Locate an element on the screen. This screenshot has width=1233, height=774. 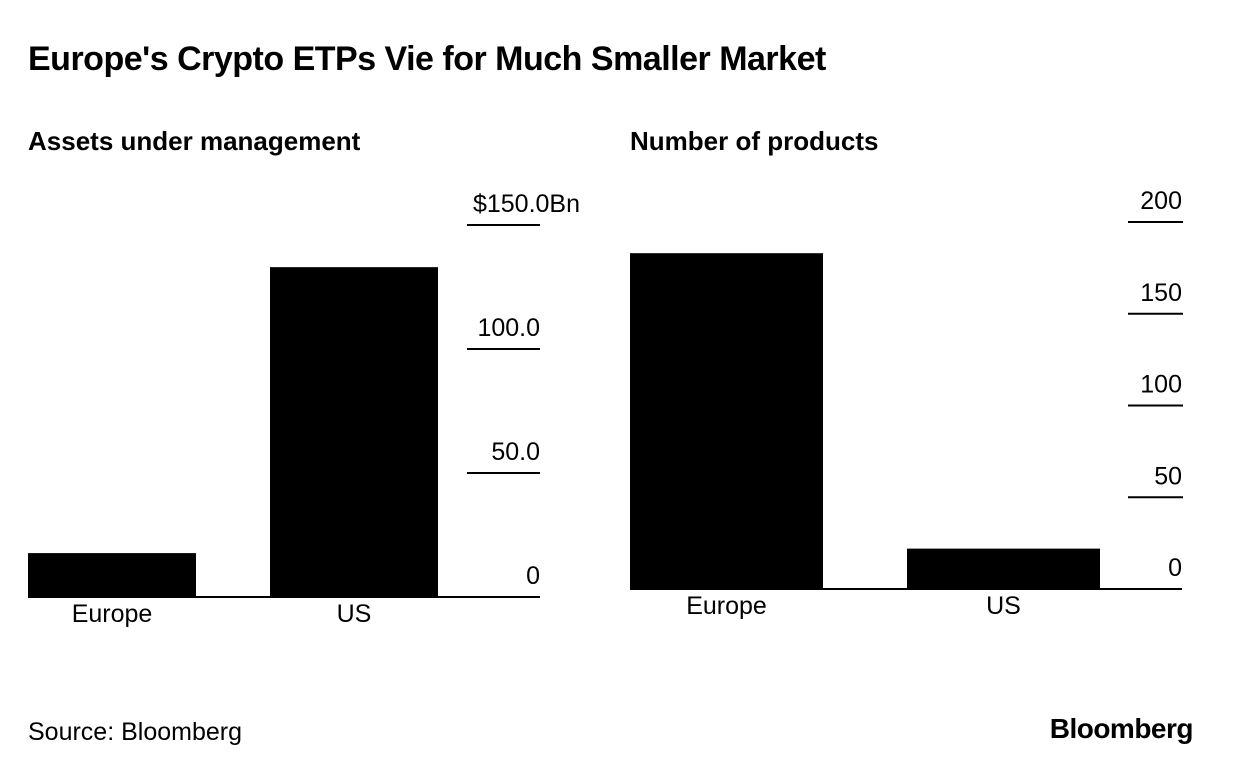
y-tick-label: 100.0 is located at coordinates (508, 328).